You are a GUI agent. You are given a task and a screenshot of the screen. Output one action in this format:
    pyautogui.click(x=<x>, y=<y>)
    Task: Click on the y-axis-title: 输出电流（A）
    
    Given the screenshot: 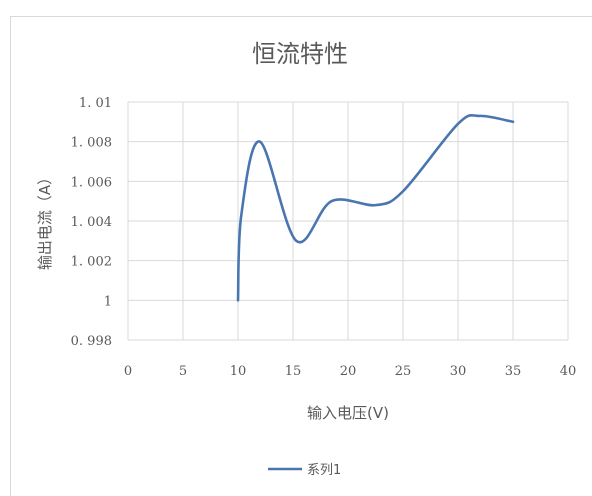 What is the action you would take?
    pyautogui.click(x=45, y=220)
    